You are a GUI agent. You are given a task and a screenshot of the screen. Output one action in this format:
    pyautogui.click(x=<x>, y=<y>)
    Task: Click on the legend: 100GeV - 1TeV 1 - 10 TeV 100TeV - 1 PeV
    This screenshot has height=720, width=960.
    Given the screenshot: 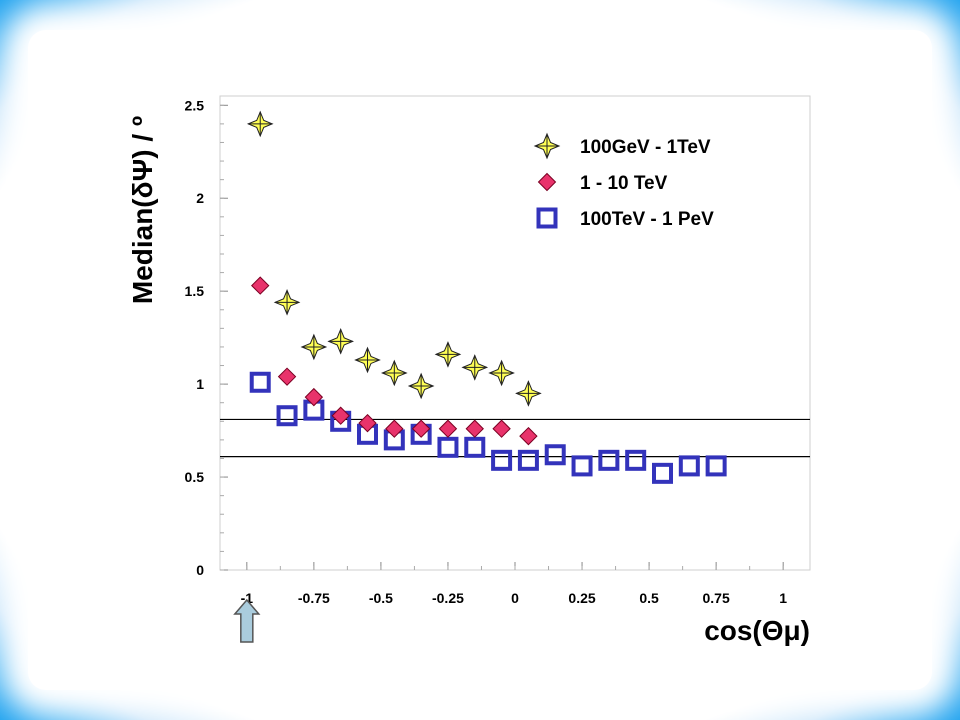 What is the action you would take?
    pyautogui.click(x=623, y=181)
    